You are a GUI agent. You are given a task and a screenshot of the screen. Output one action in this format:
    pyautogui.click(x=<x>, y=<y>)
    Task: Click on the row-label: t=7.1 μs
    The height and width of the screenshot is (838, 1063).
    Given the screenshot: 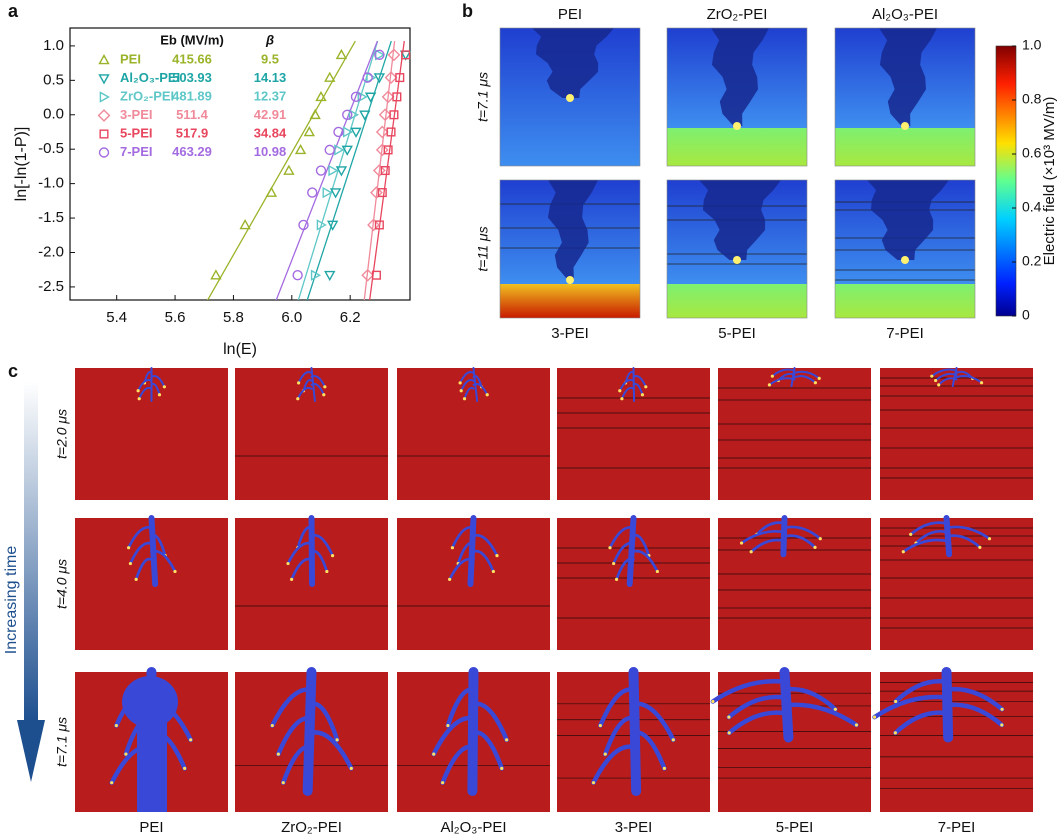 What is the action you would take?
    pyautogui.click(x=483, y=97)
    